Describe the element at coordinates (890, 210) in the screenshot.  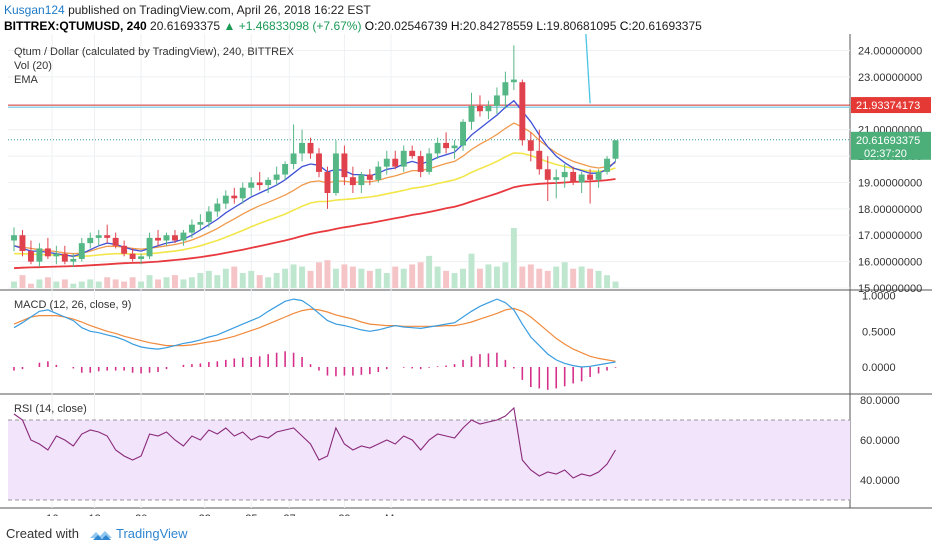
I see `price-tick-label: 18.00000000` at that location.